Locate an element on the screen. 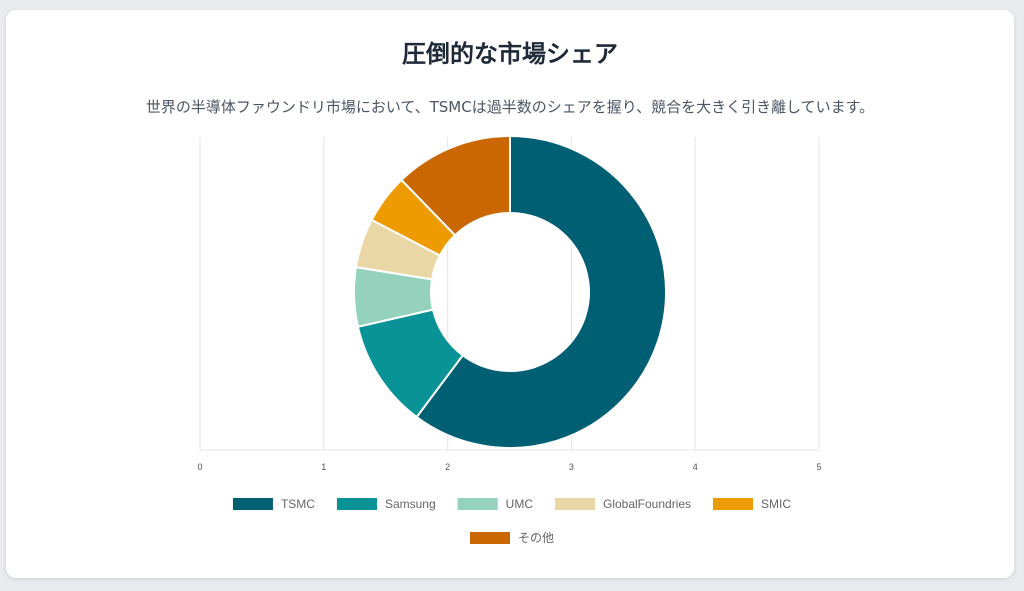  legend-label: UMC is located at coordinates (520, 504).